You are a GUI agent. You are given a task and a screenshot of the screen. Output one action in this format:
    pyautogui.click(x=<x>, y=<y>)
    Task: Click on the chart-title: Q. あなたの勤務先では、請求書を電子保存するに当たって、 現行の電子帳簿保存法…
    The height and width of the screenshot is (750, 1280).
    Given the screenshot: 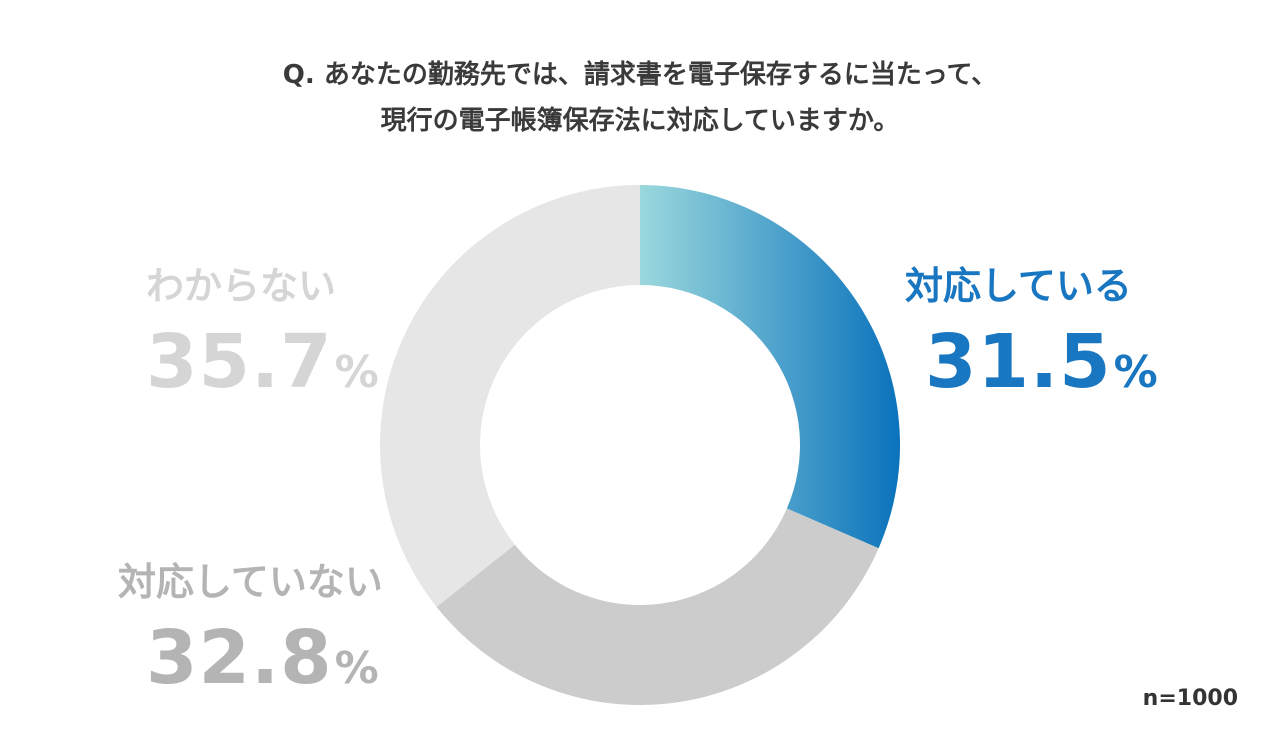 What is the action you would take?
    pyautogui.click(x=640, y=98)
    